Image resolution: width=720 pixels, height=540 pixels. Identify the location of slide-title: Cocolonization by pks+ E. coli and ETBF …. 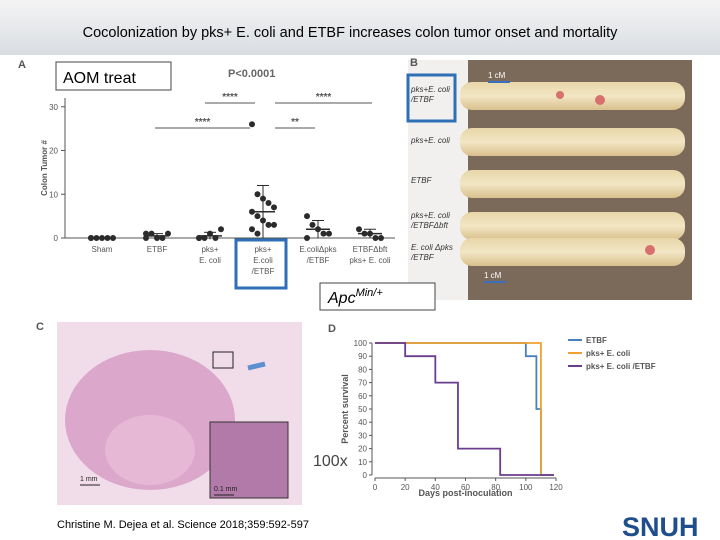
(350, 33).